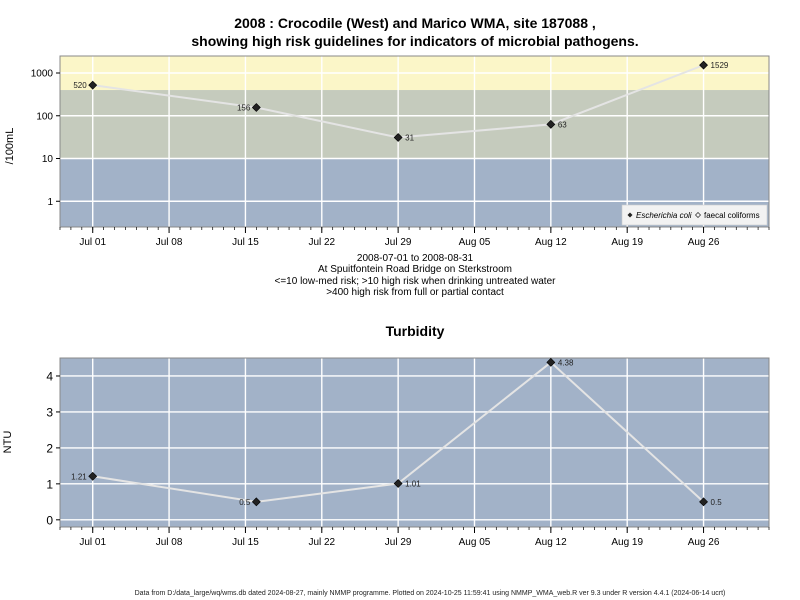  Describe the element at coordinates (415, 331) in the screenshot. I see `turbidity-title: Turbidity` at that location.